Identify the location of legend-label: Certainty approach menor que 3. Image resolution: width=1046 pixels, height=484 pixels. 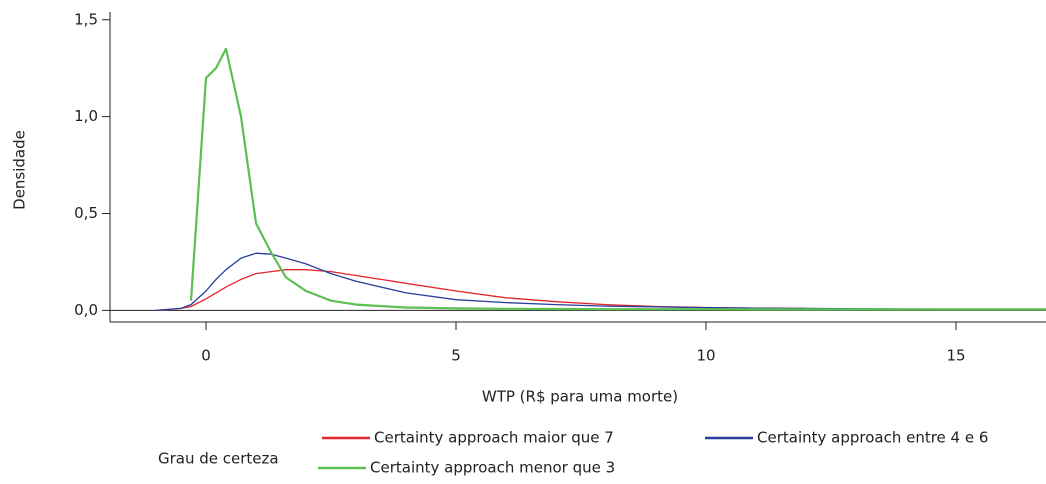
(492, 468).